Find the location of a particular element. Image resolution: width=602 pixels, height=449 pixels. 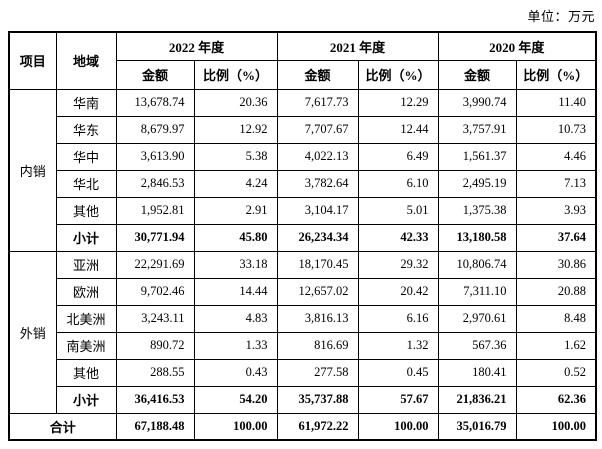

header-amount-2022: 金额 is located at coordinates (155, 74).